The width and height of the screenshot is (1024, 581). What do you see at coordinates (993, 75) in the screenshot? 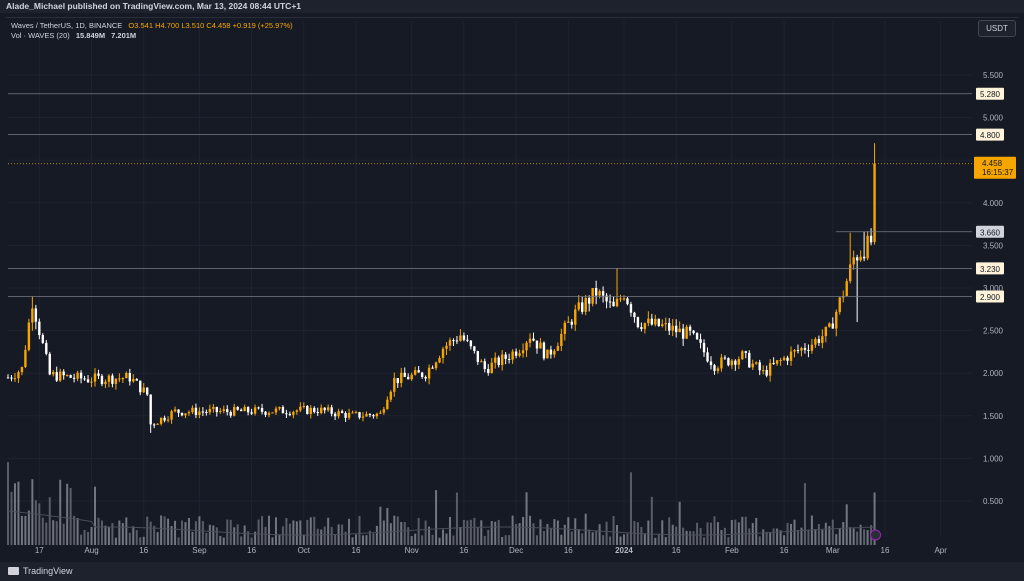
I see `y-tick-label: 5.500` at bounding box center [993, 75].